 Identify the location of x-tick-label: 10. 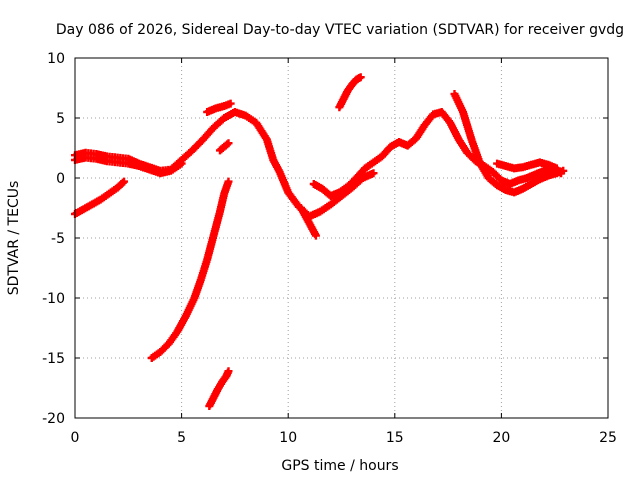
(288, 438).